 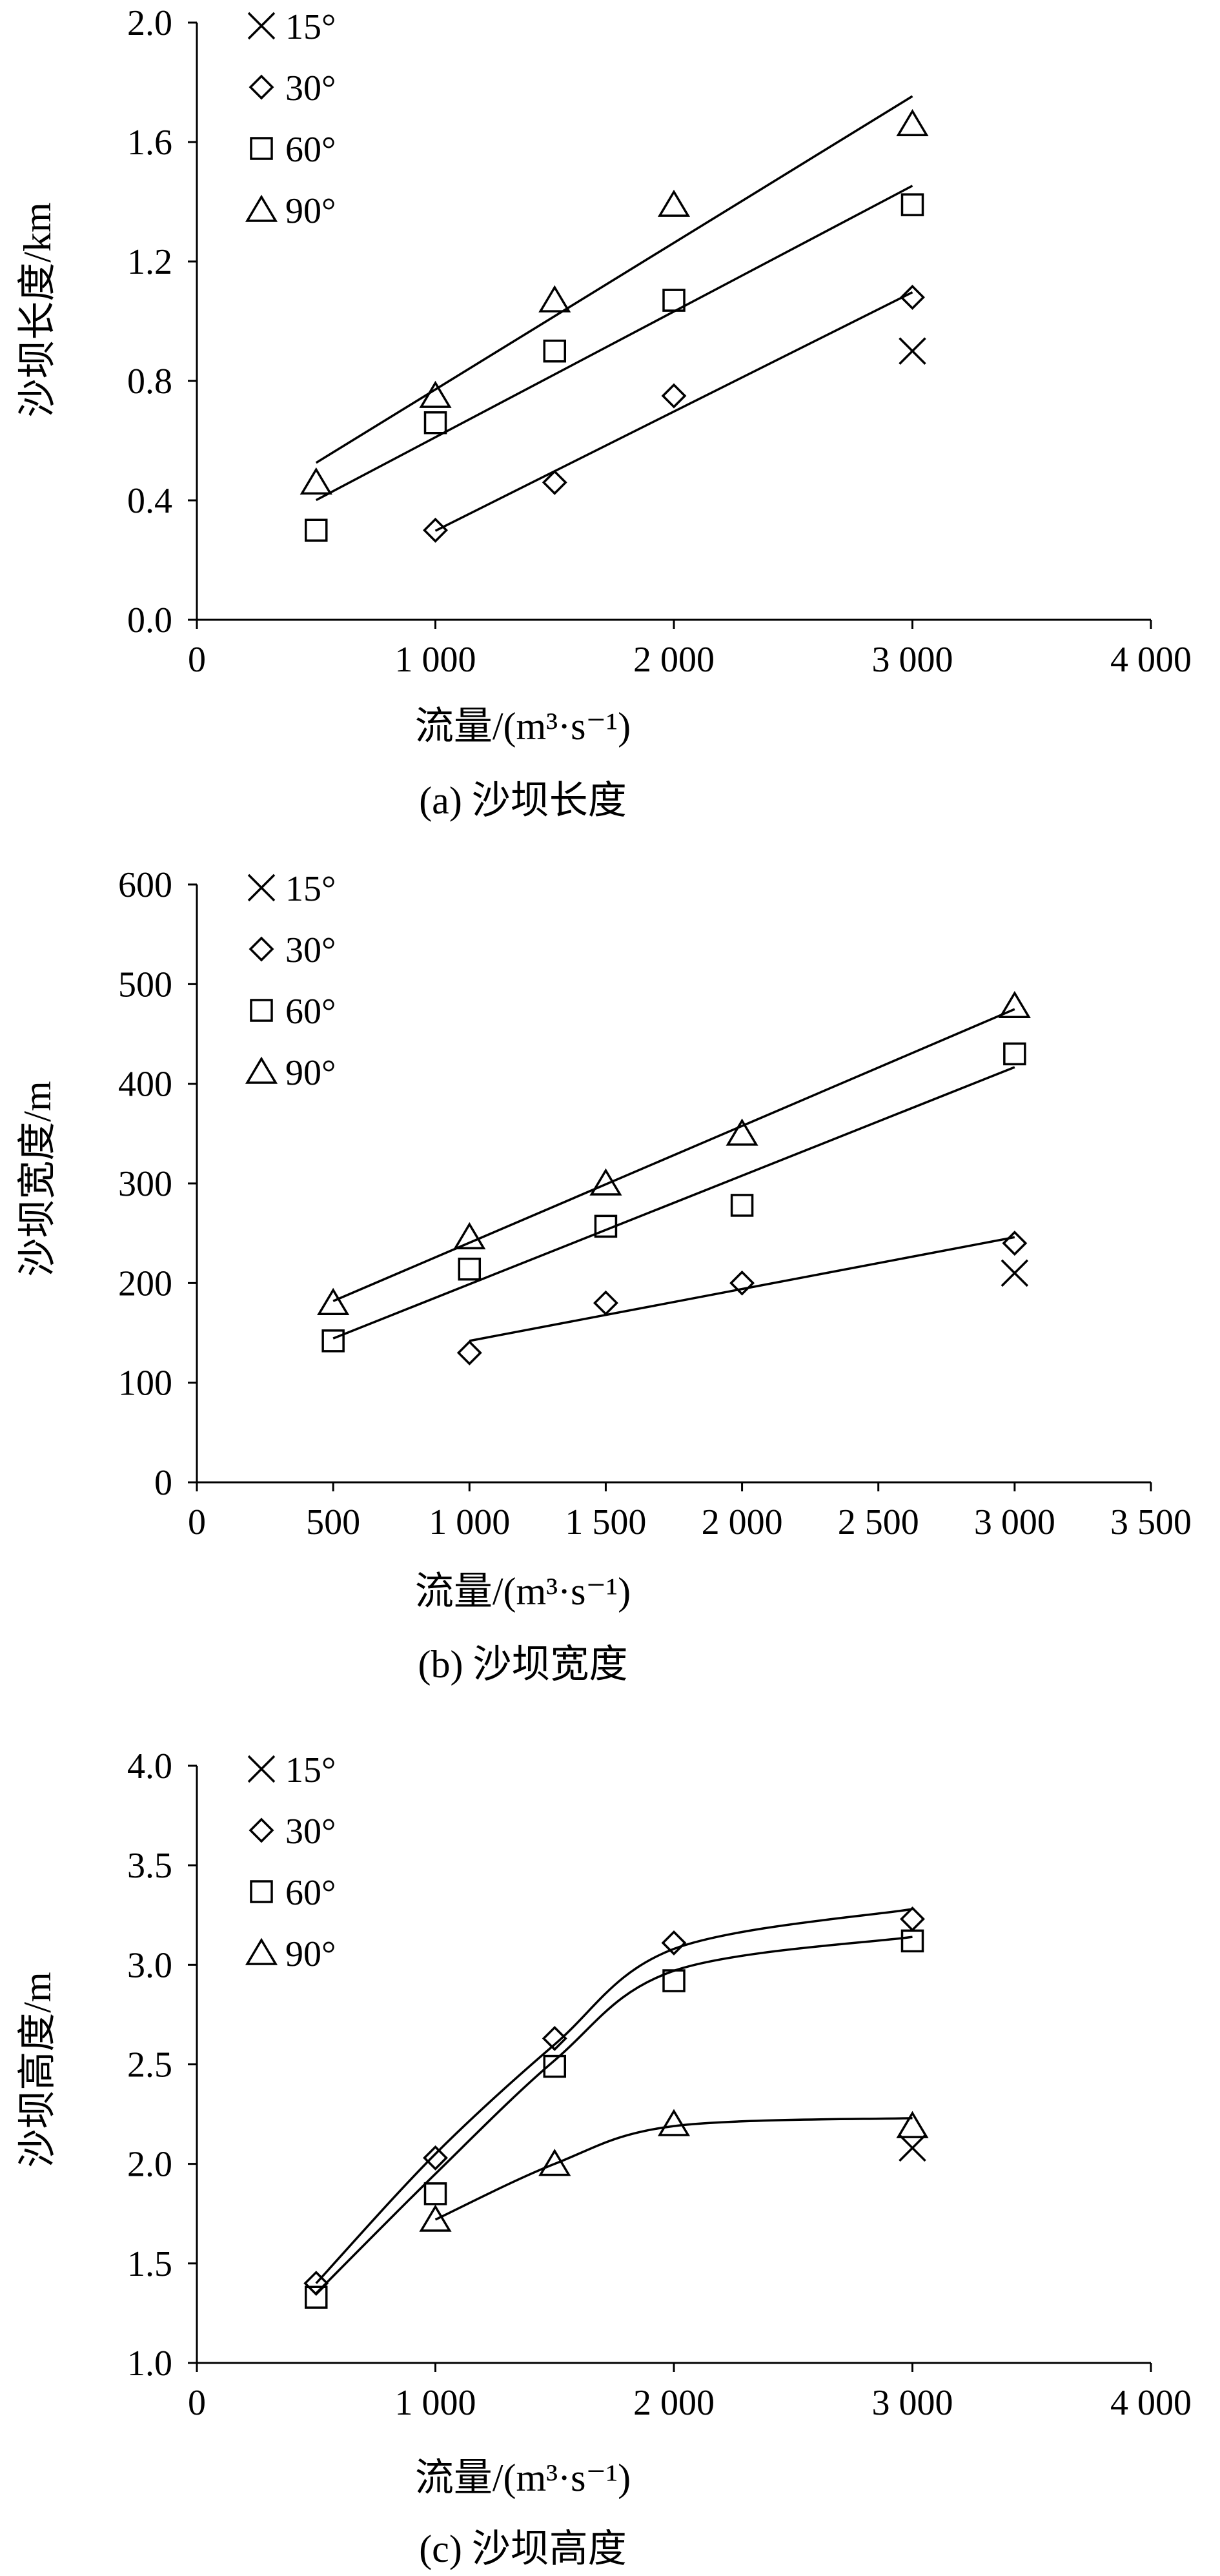 What do you see at coordinates (1151, 1522) in the screenshot?
I see `x-tick-label: 3 500` at bounding box center [1151, 1522].